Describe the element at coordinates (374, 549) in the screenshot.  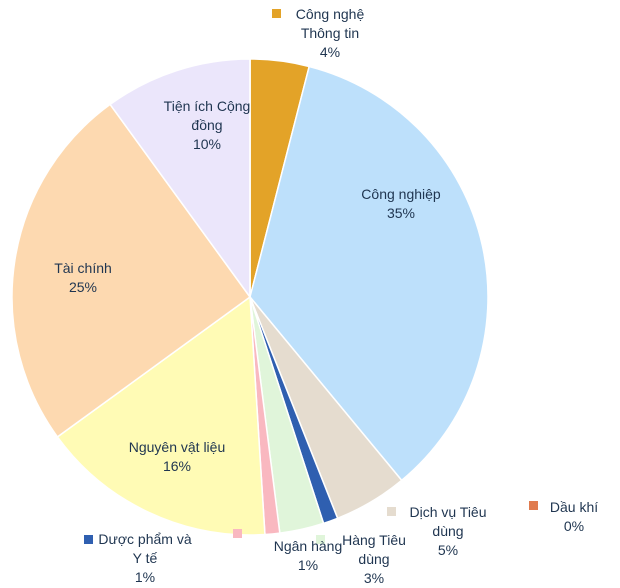
I see `slice-name: Hàng Tiêu dùng` at that location.